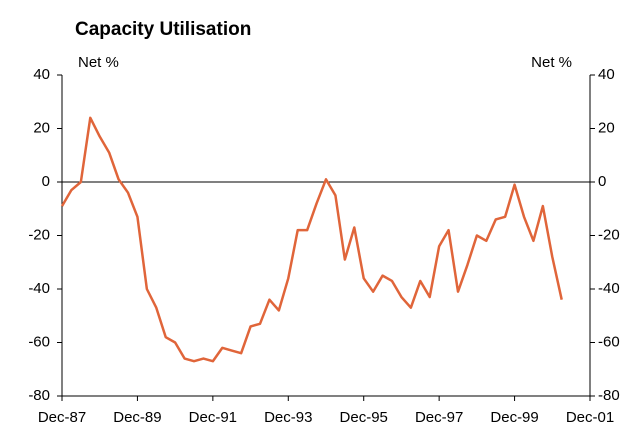 This screenshot has height=432, width=631. I want to click on y-tick-label: 40, so click(41, 74).